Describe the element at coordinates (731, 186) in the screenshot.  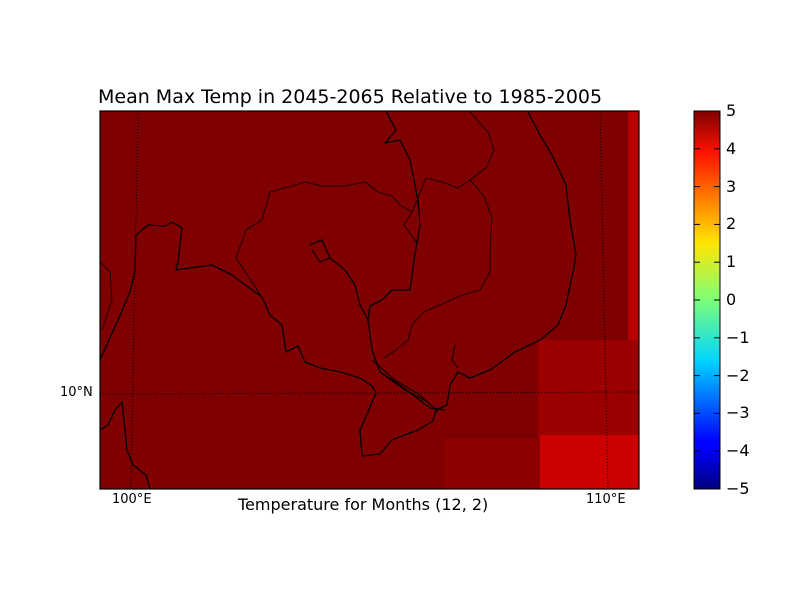
I see `colorbar-tick-label: 3` at that location.